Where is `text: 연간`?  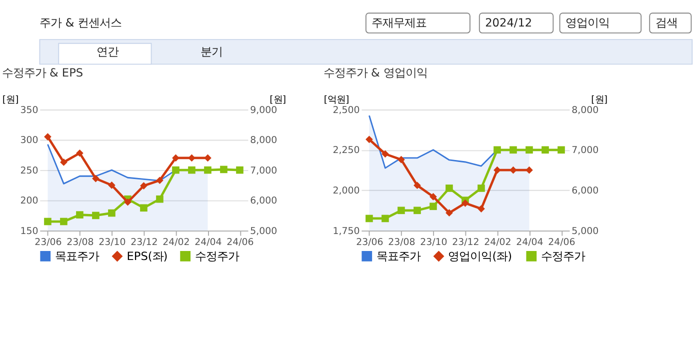 text: 연간 is located at coordinates (107, 51).